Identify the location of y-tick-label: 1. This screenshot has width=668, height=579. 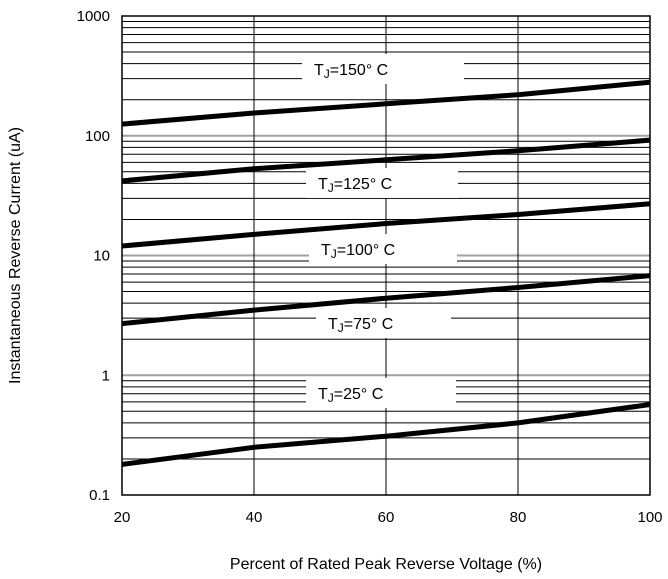
(106, 375).